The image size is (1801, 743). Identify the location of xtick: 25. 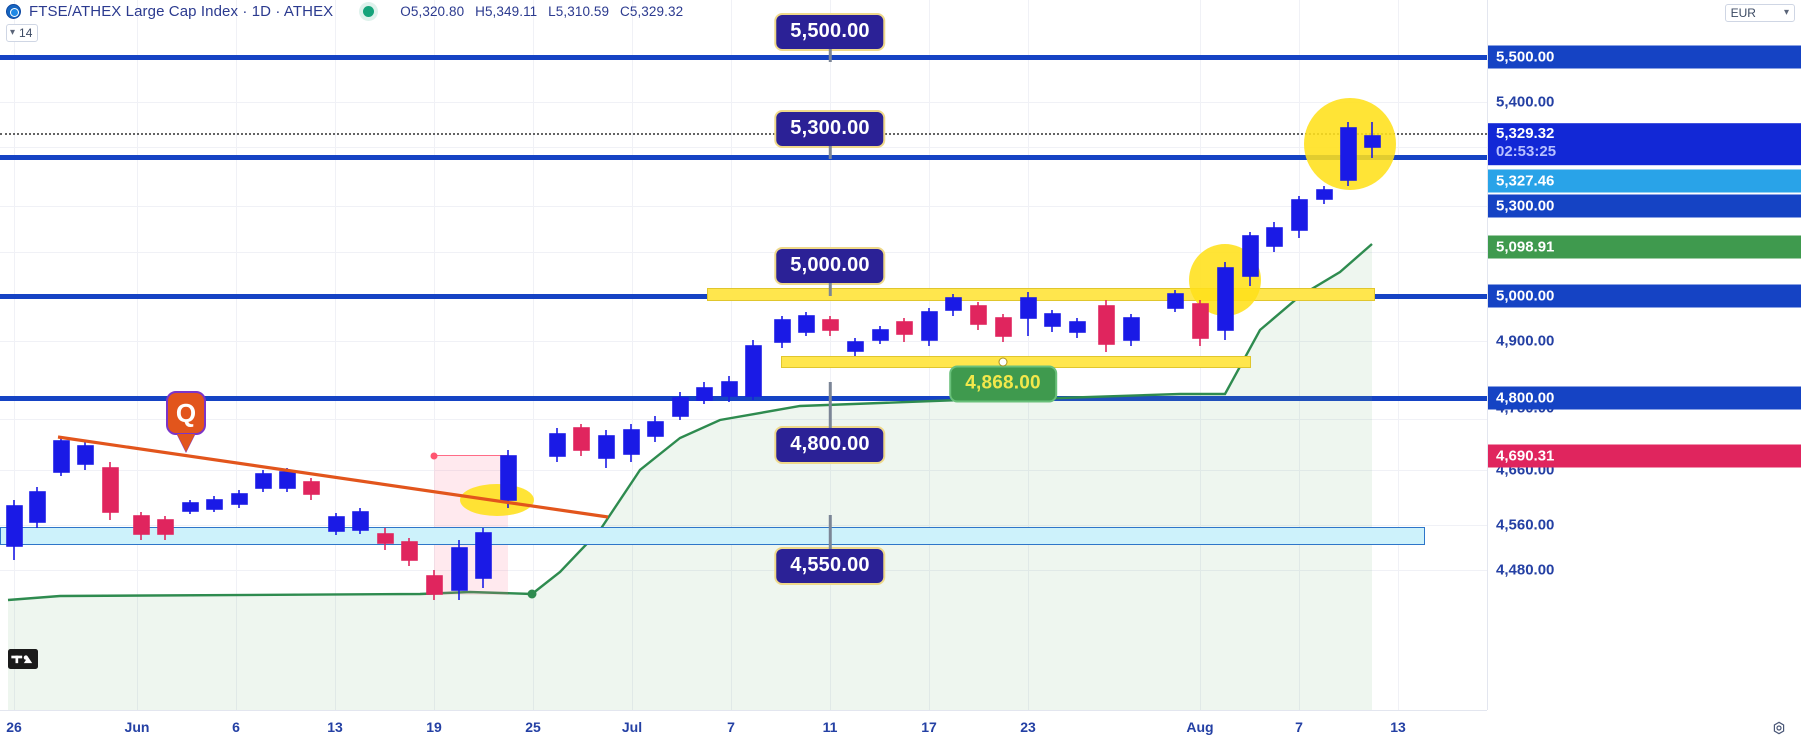
(533, 727).